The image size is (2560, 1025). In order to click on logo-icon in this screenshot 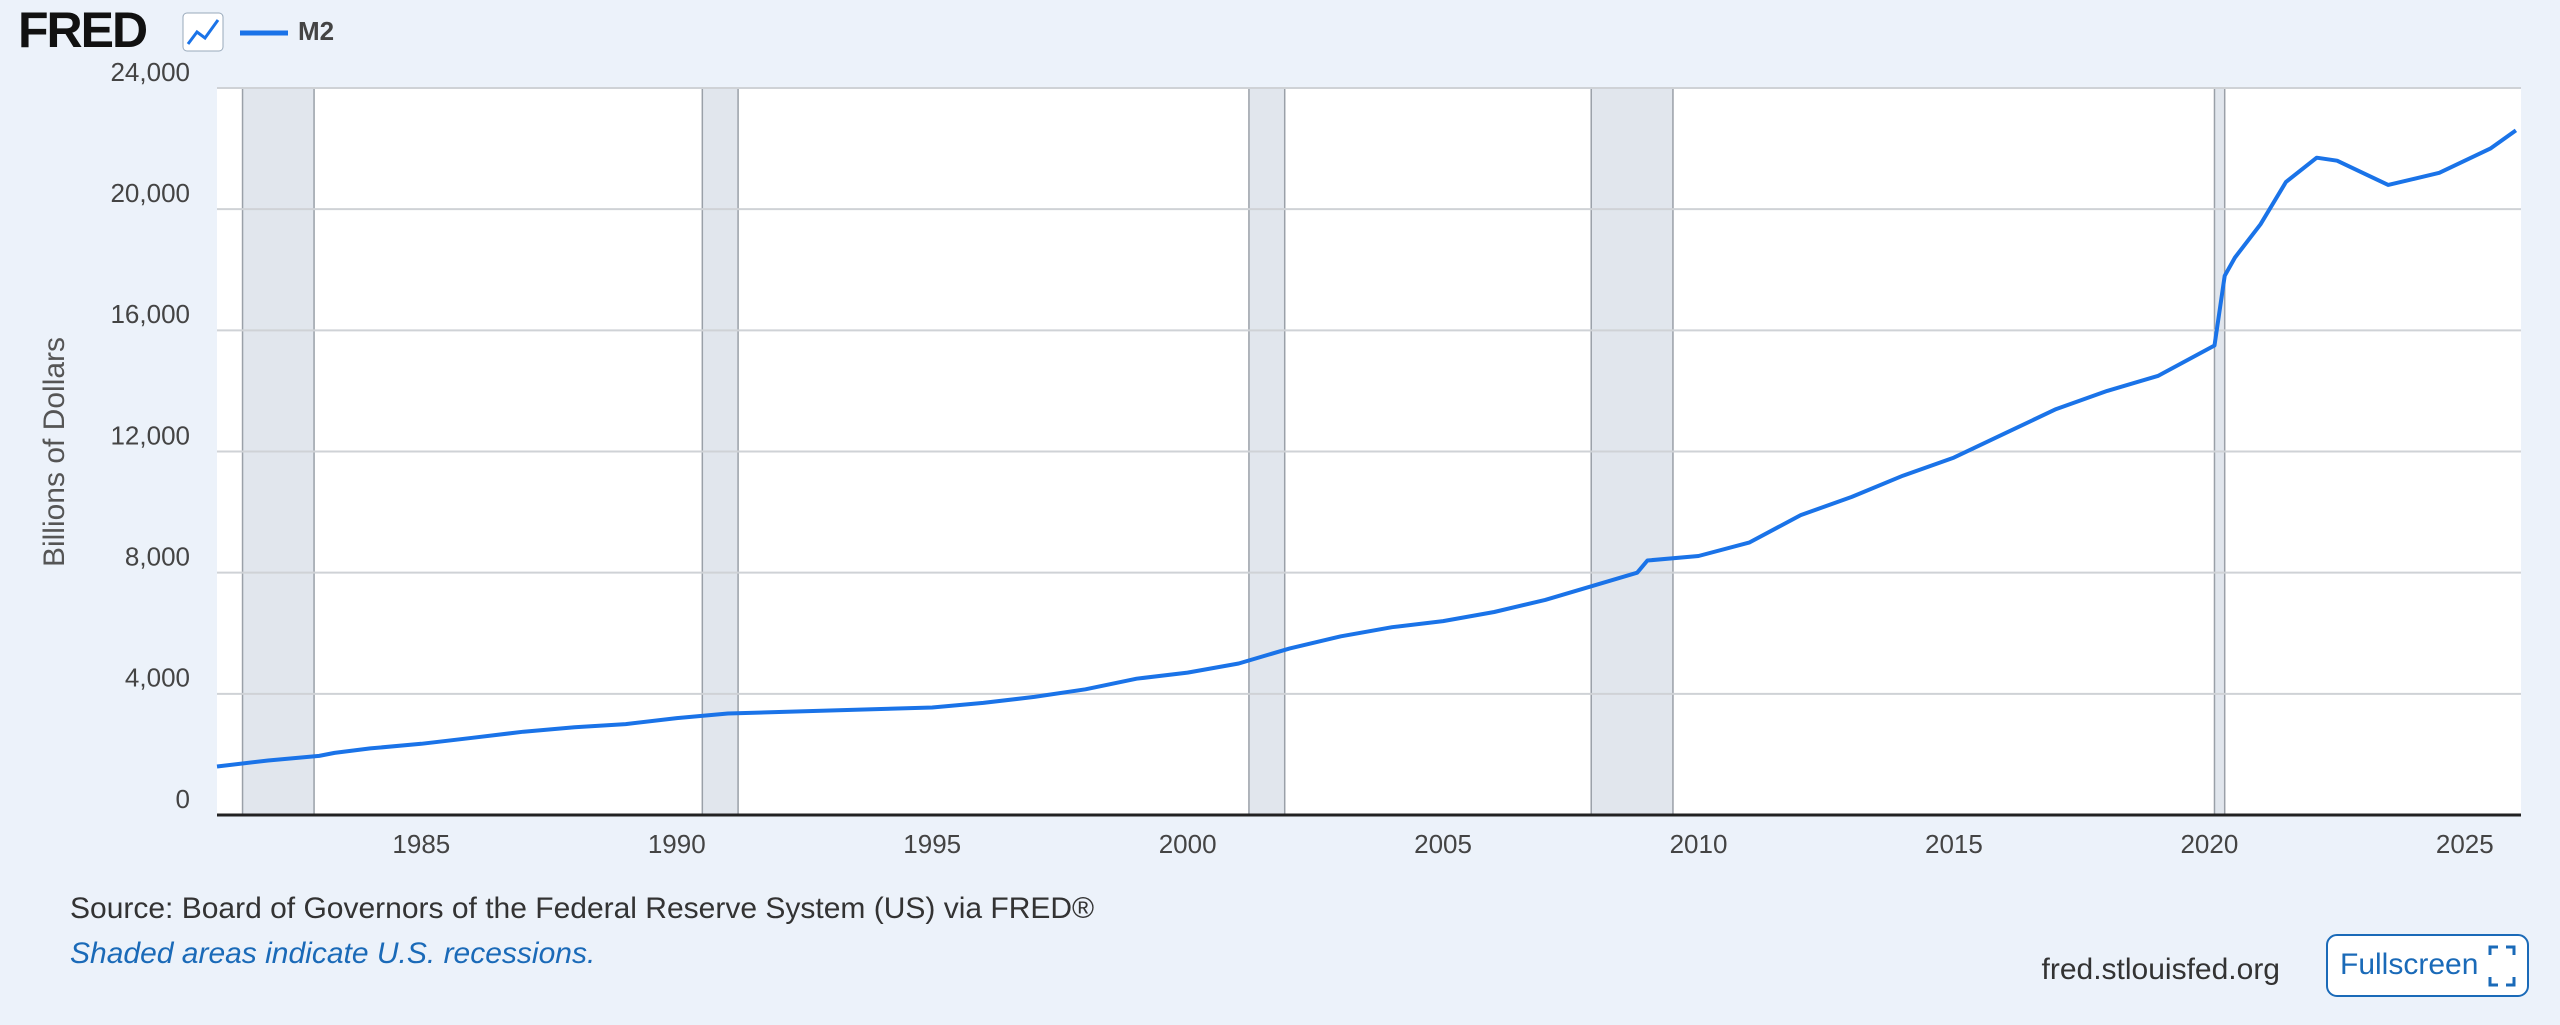, I will do `click(203, 32)`.